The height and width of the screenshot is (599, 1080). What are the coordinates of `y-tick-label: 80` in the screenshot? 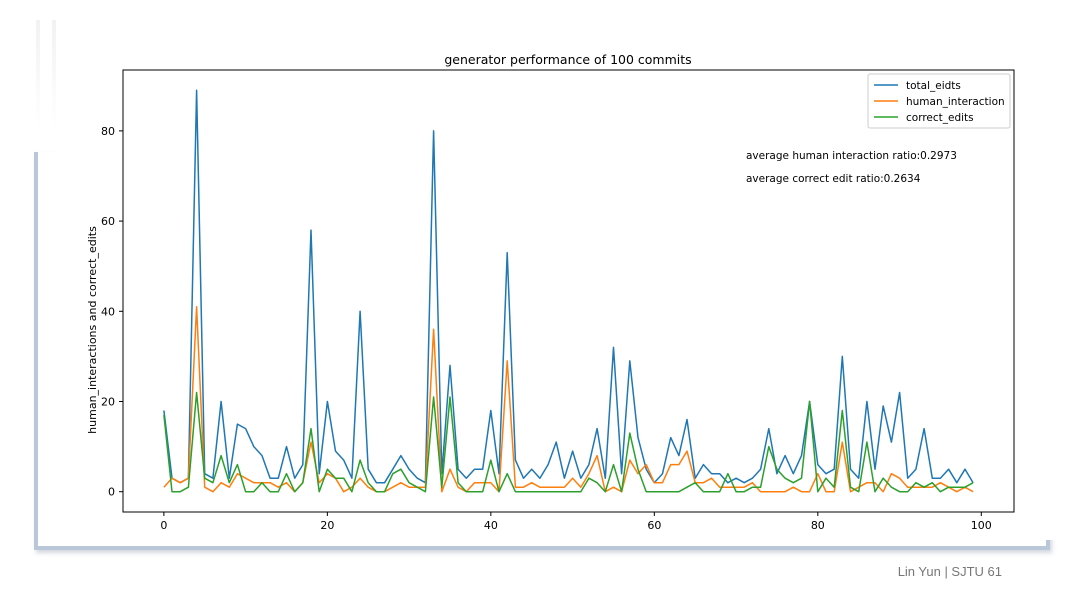 It's located at (108, 131).